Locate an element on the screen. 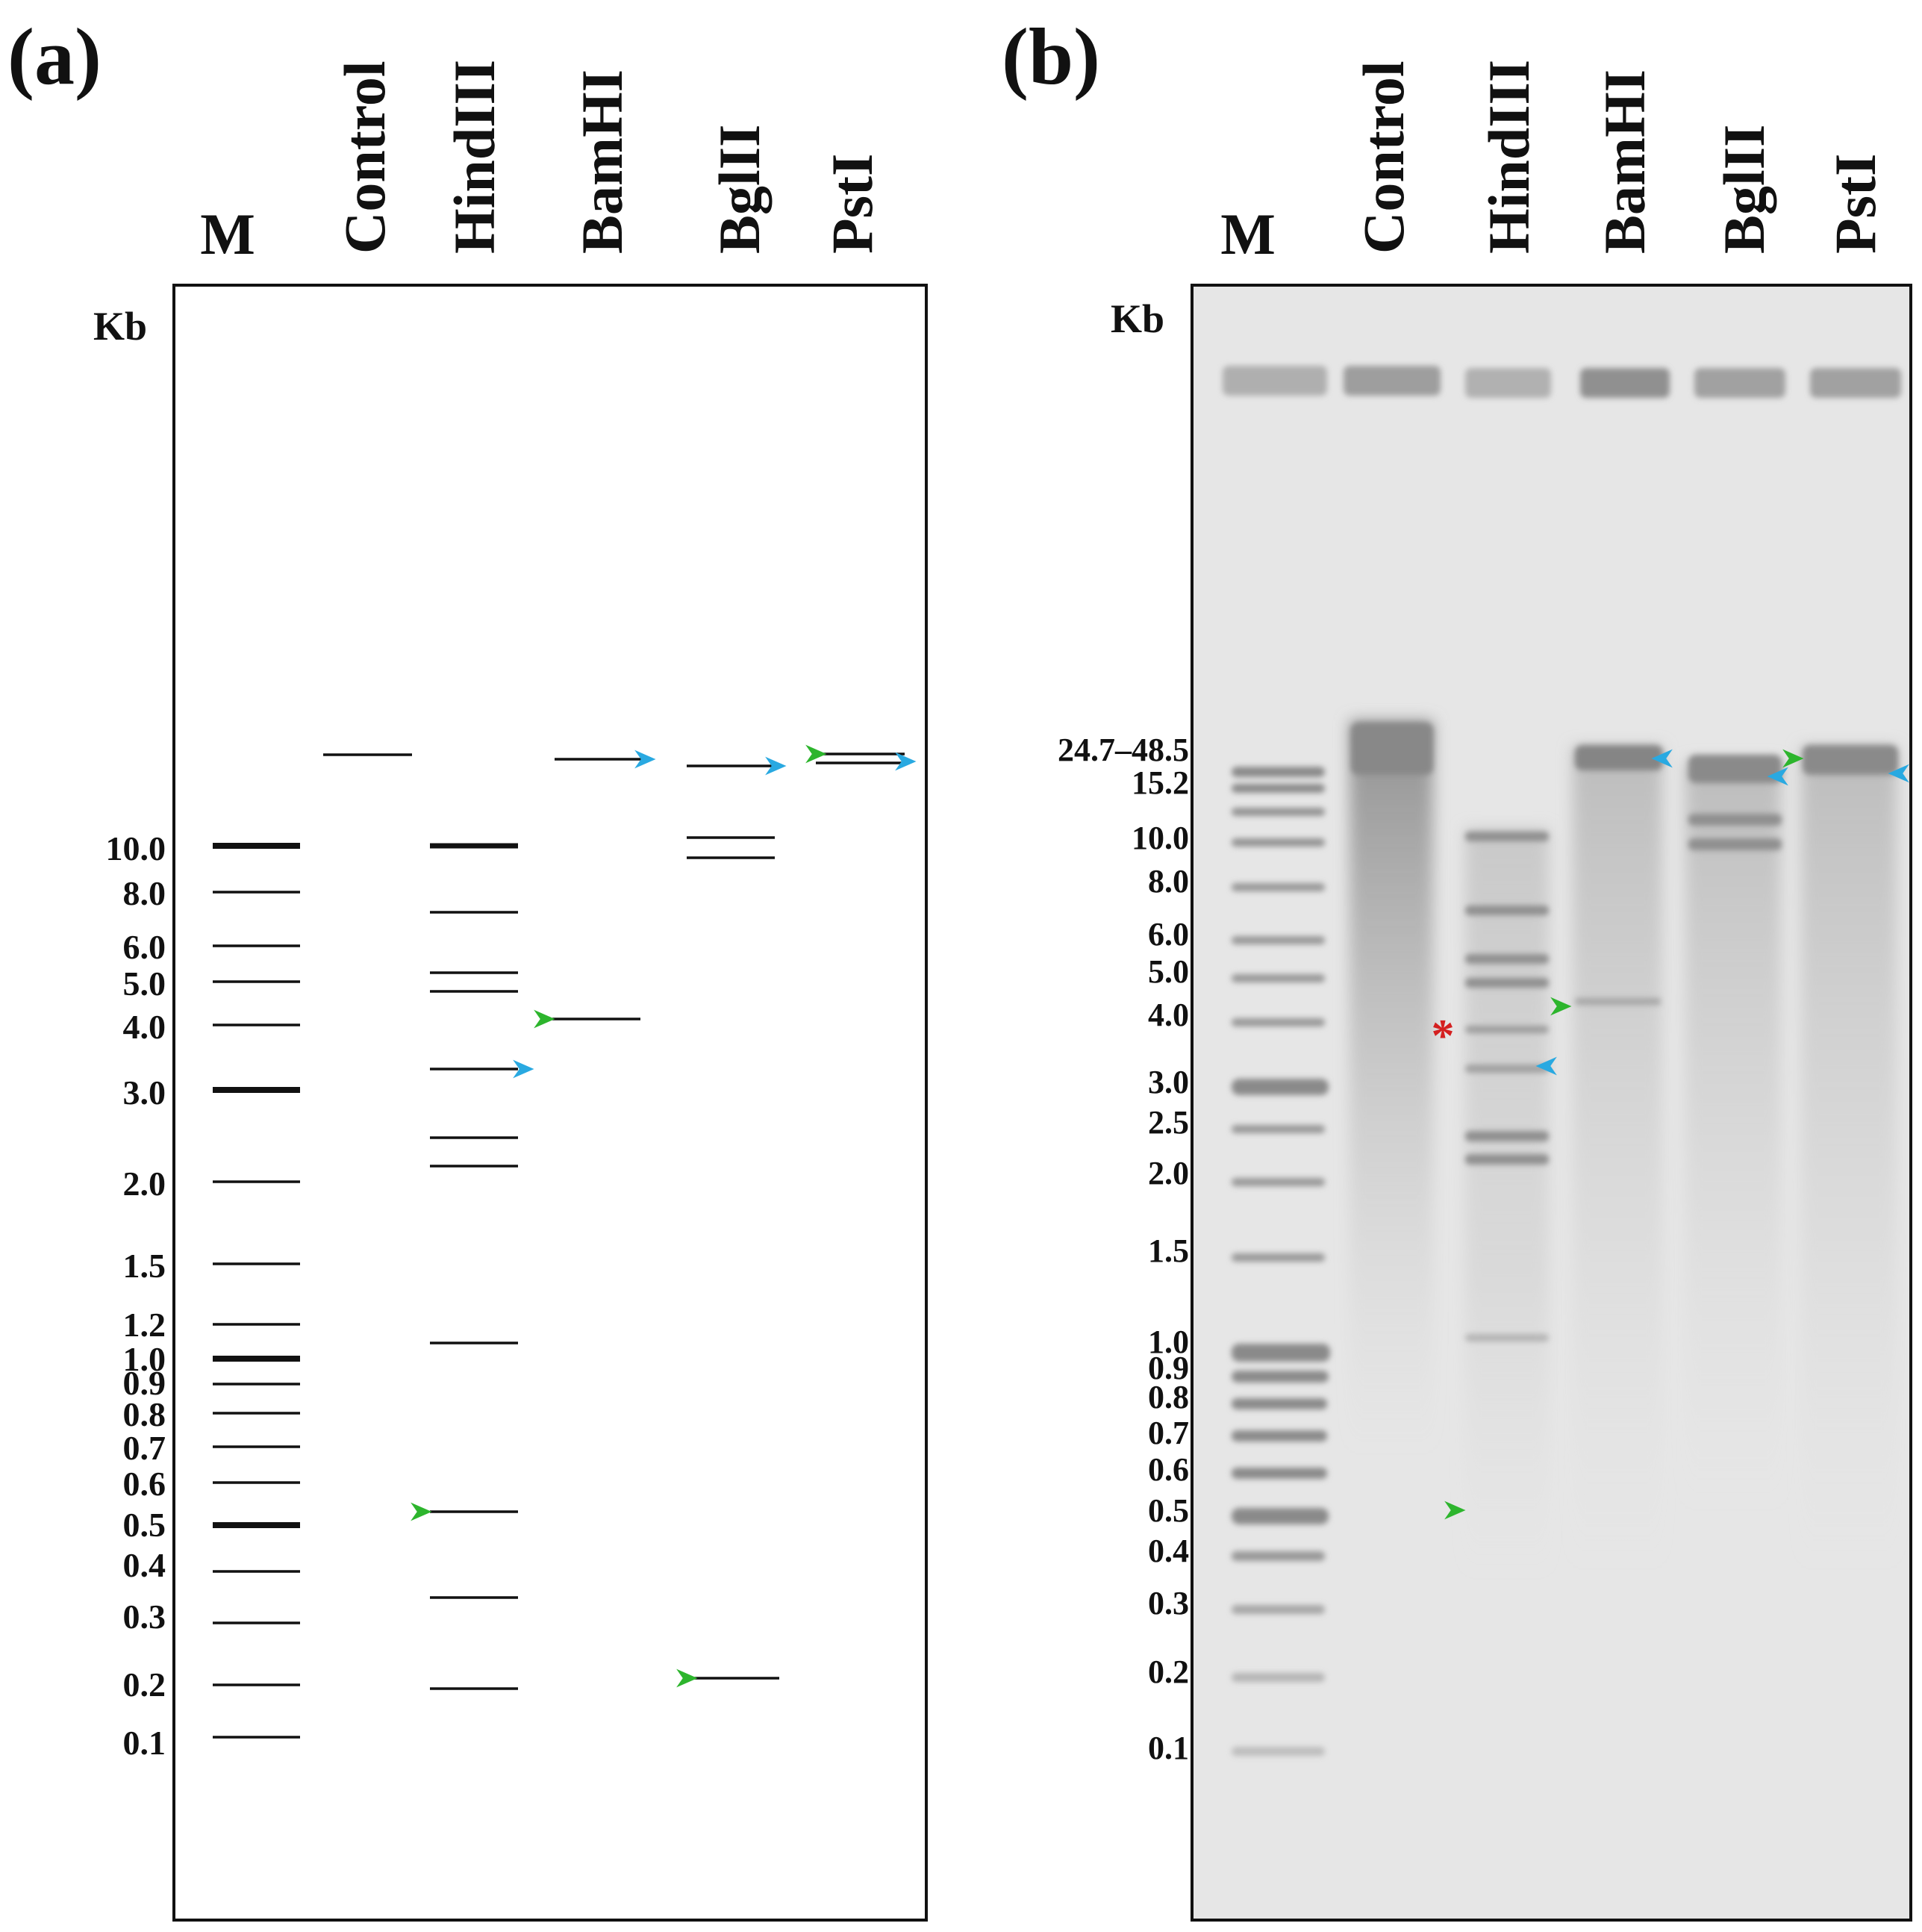 This screenshot has height=1932, width=1922. panel-b-lane-hindiii: HindIII is located at coordinates (1508, 157).